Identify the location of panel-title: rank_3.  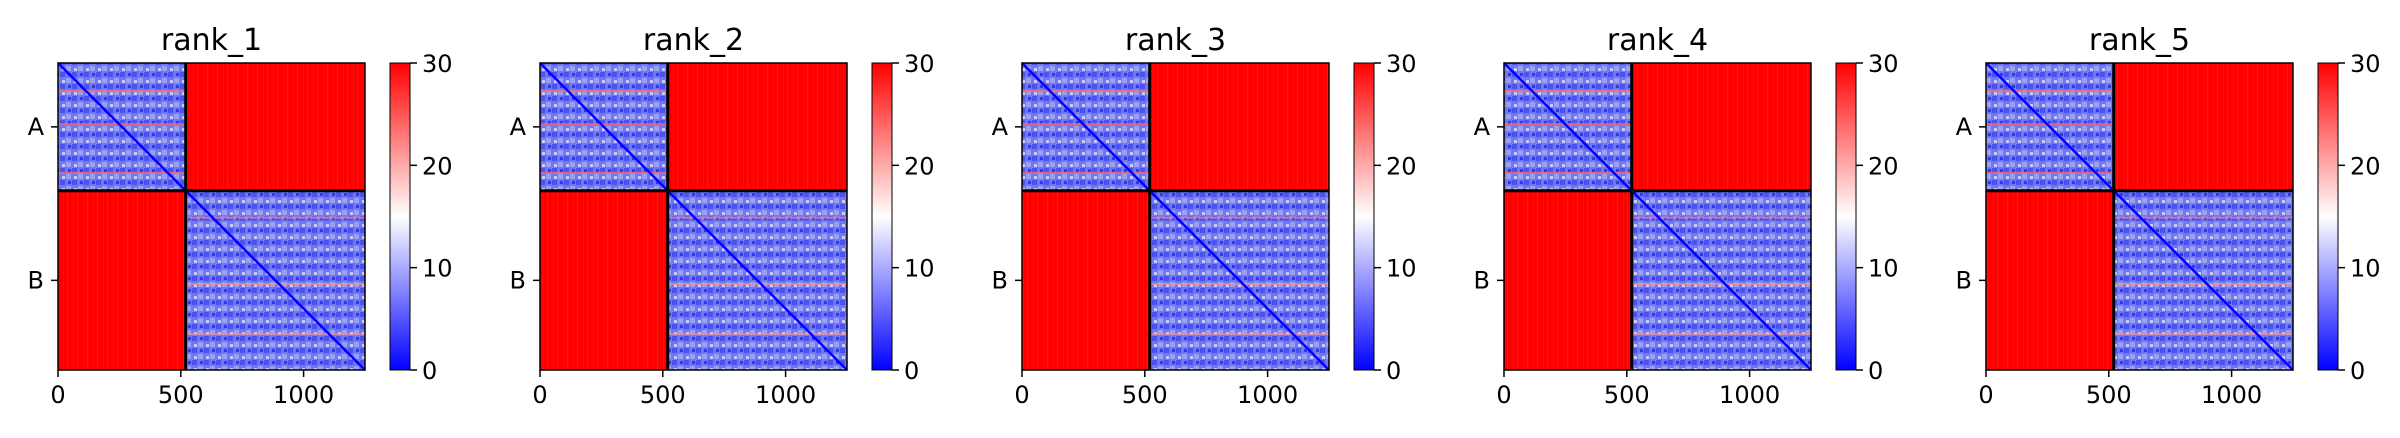
(1175, 40).